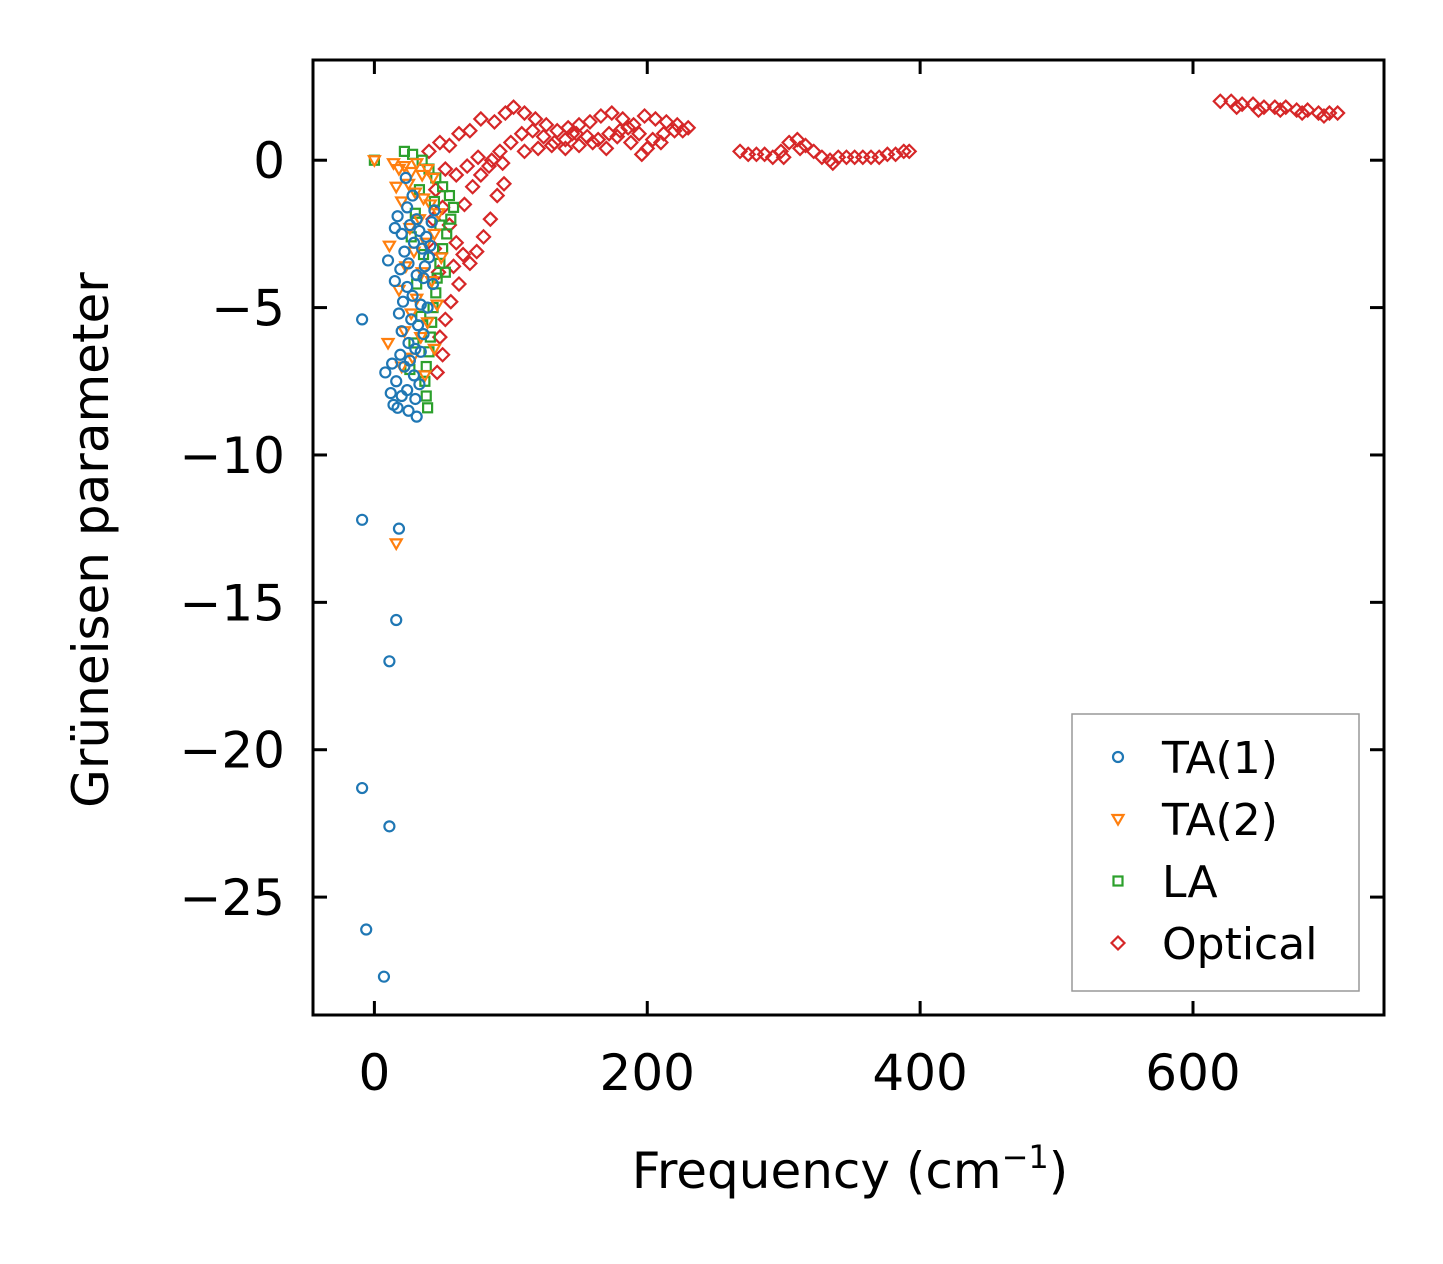 This screenshot has height=1264, width=1443. What do you see at coordinates (1213, 851) in the screenshot?
I see `legend-items: TA(1) TA(2) LA Optical` at bounding box center [1213, 851].